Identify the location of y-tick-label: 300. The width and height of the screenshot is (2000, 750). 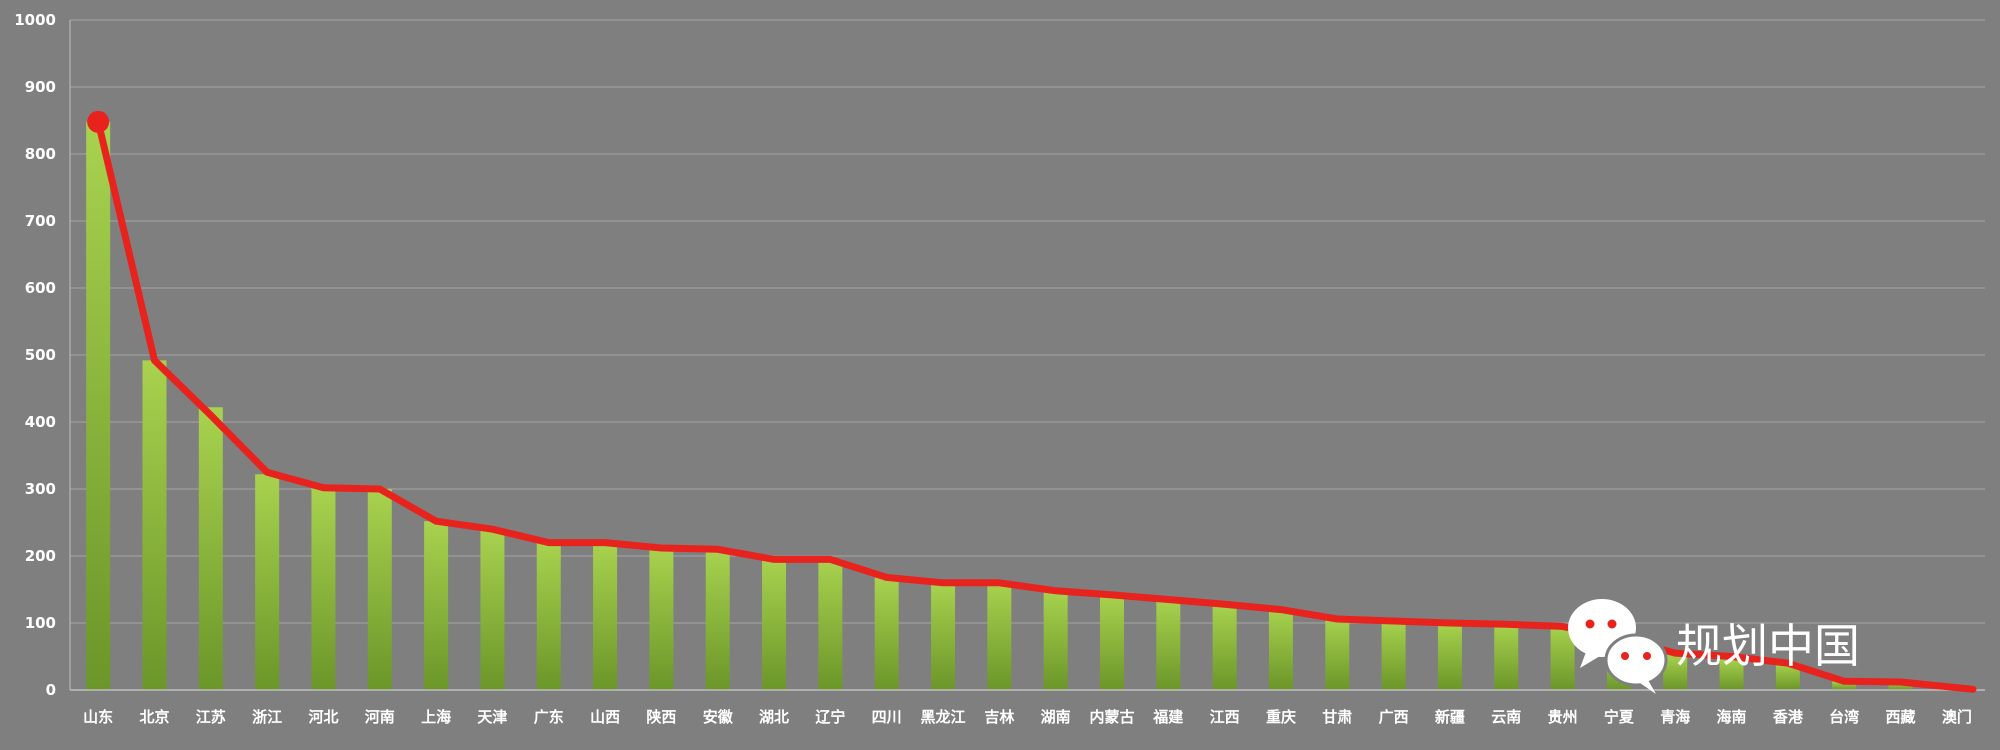
(40, 489).